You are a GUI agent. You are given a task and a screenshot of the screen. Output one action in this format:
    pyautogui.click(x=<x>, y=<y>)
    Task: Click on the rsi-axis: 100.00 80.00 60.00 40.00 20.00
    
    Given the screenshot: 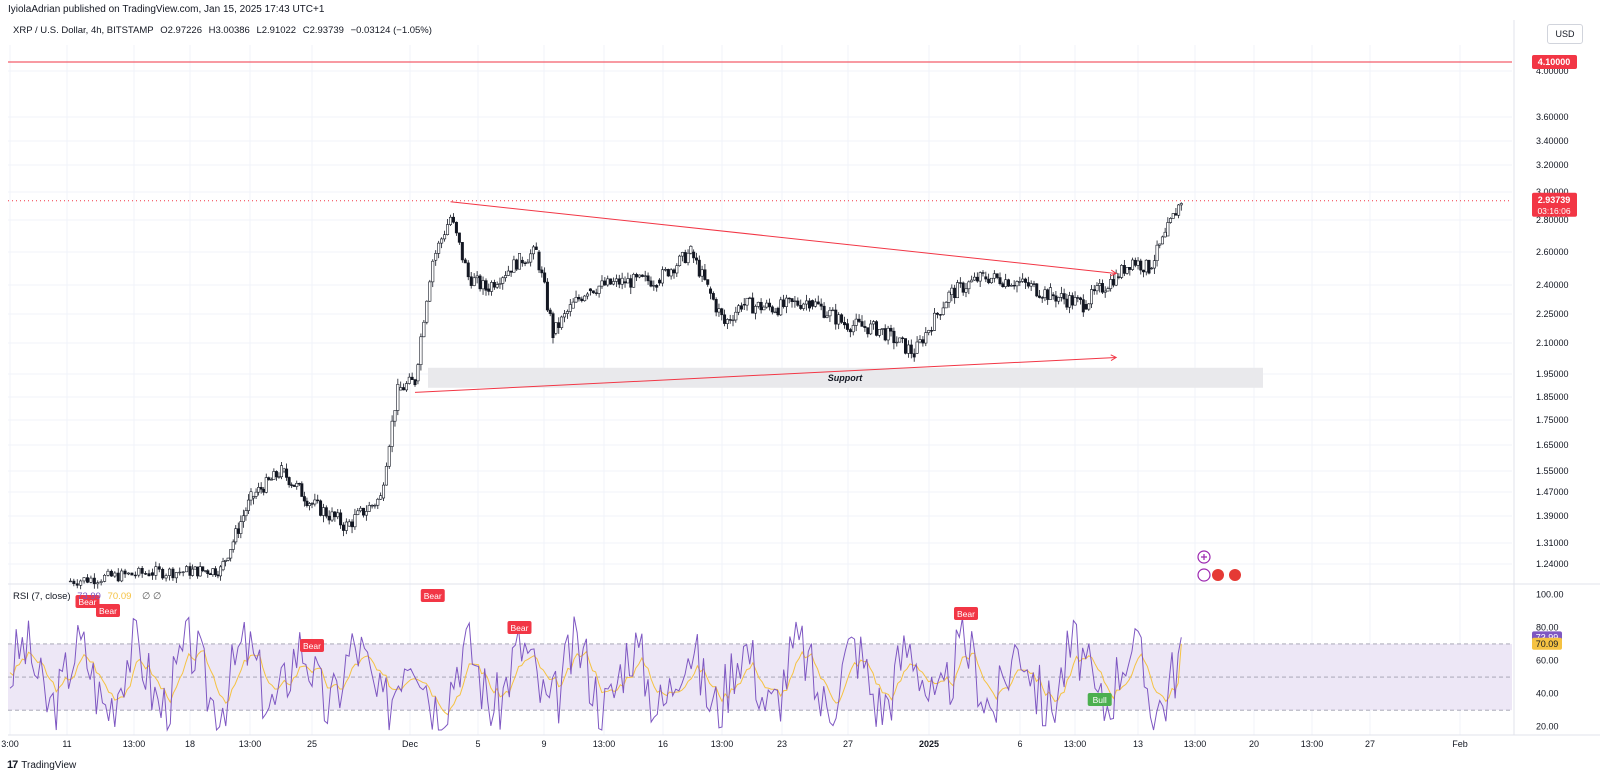 What is the action you would take?
    pyautogui.click(x=1550, y=660)
    